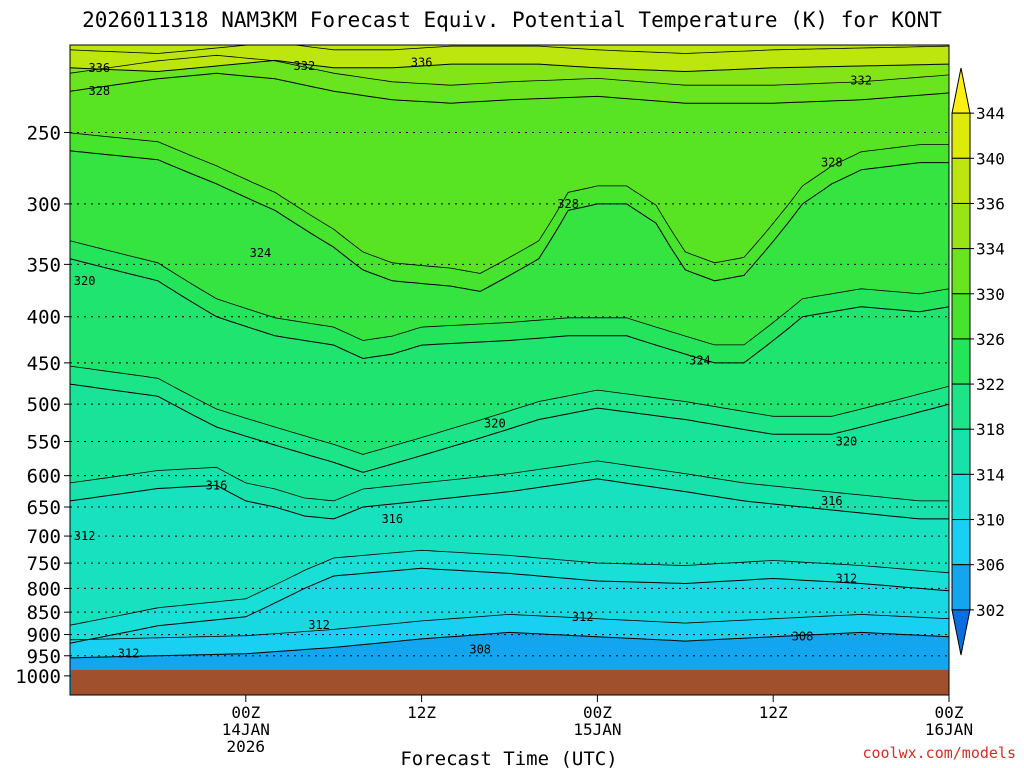  I want to click on x-tick-label: 2026, so click(246, 746).